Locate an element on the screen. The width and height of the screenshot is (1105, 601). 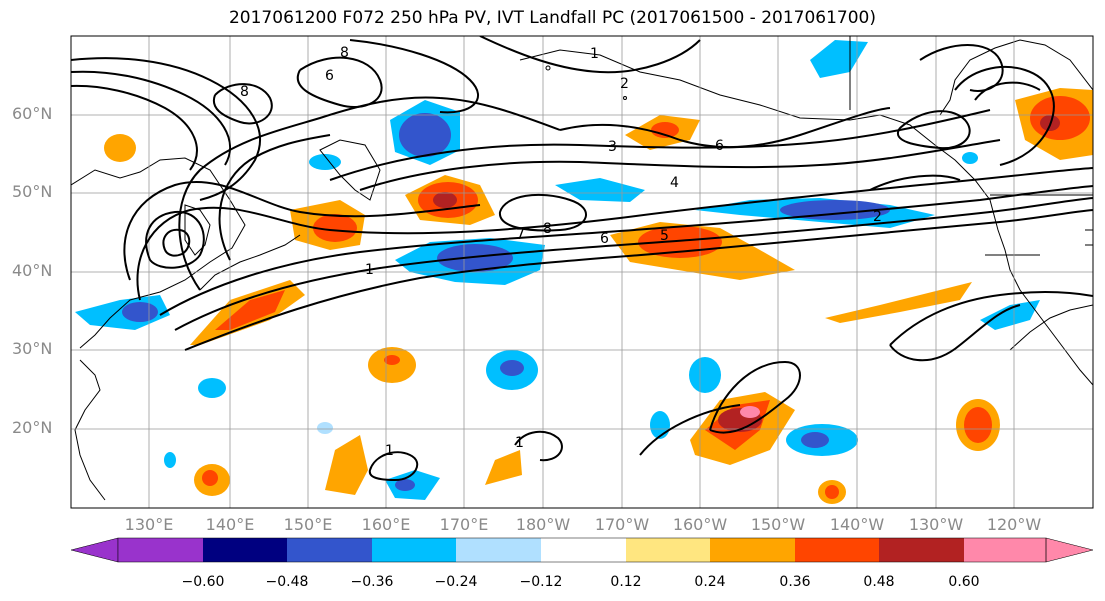
colorbar-tick-label: 0.12 is located at coordinates (626, 582).